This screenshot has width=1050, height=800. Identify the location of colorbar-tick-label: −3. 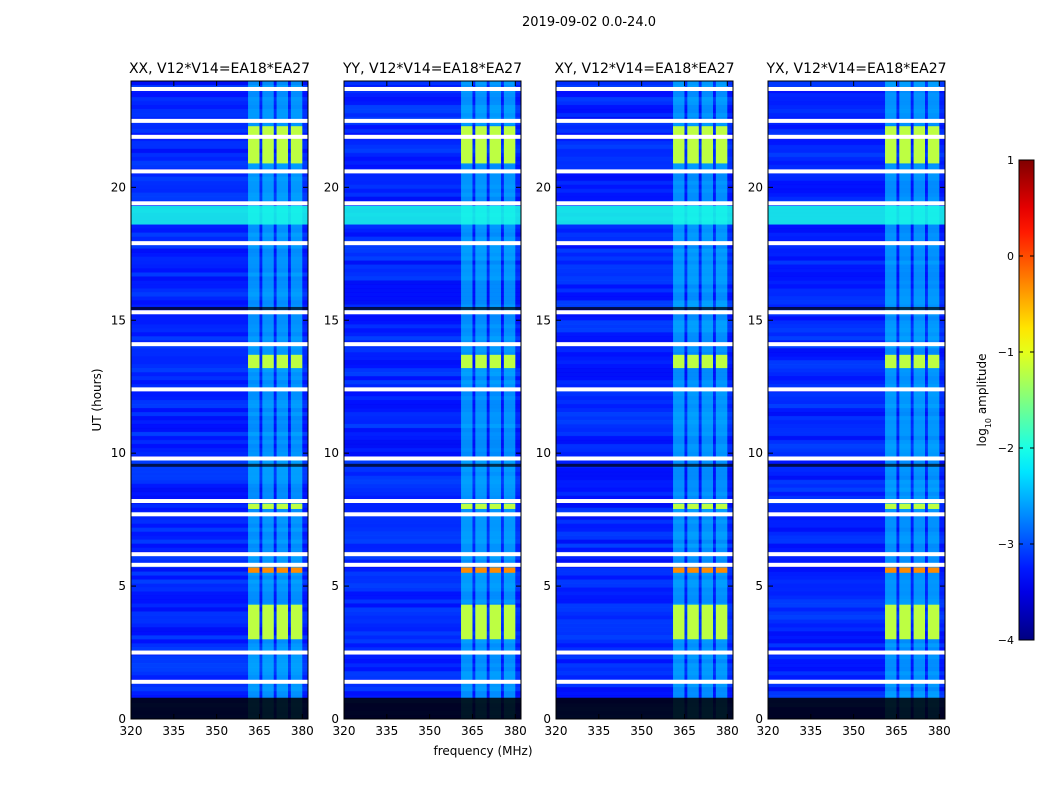
(1006, 544).